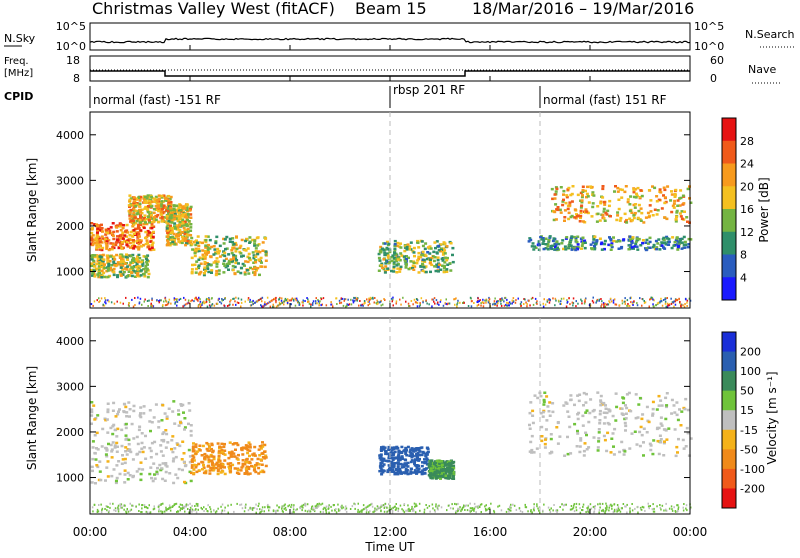 The width and height of the screenshot is (800, 558). Describe the element at coordinates (729, 152) in the screenshot. I see `colorbar-swatch` at that location.